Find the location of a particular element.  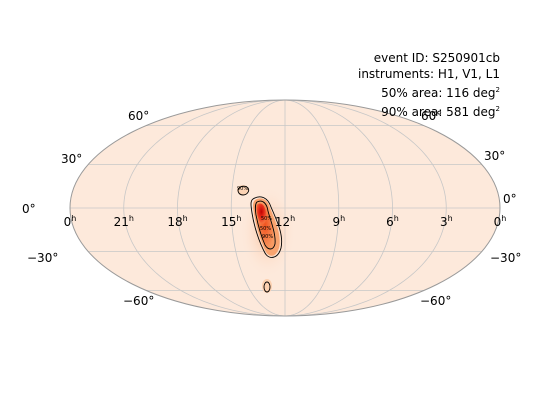

instruments: instruments: H1, V1, L1 is located at coordinates (428, 74).